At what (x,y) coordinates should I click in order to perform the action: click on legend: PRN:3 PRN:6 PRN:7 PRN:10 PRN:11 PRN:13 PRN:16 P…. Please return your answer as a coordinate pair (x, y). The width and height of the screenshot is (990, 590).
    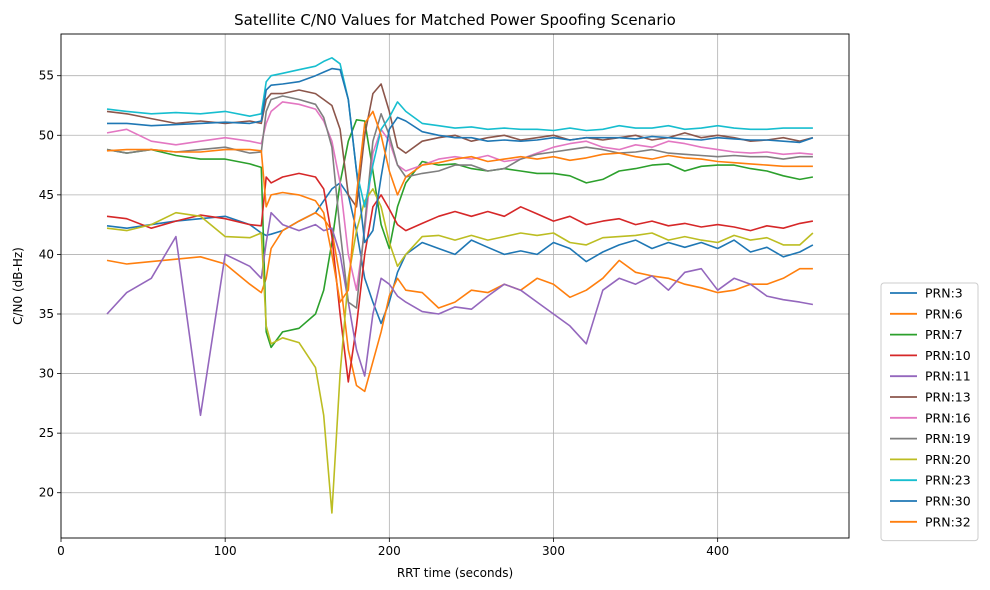
    Looking at the image, I should click on (929, 412).